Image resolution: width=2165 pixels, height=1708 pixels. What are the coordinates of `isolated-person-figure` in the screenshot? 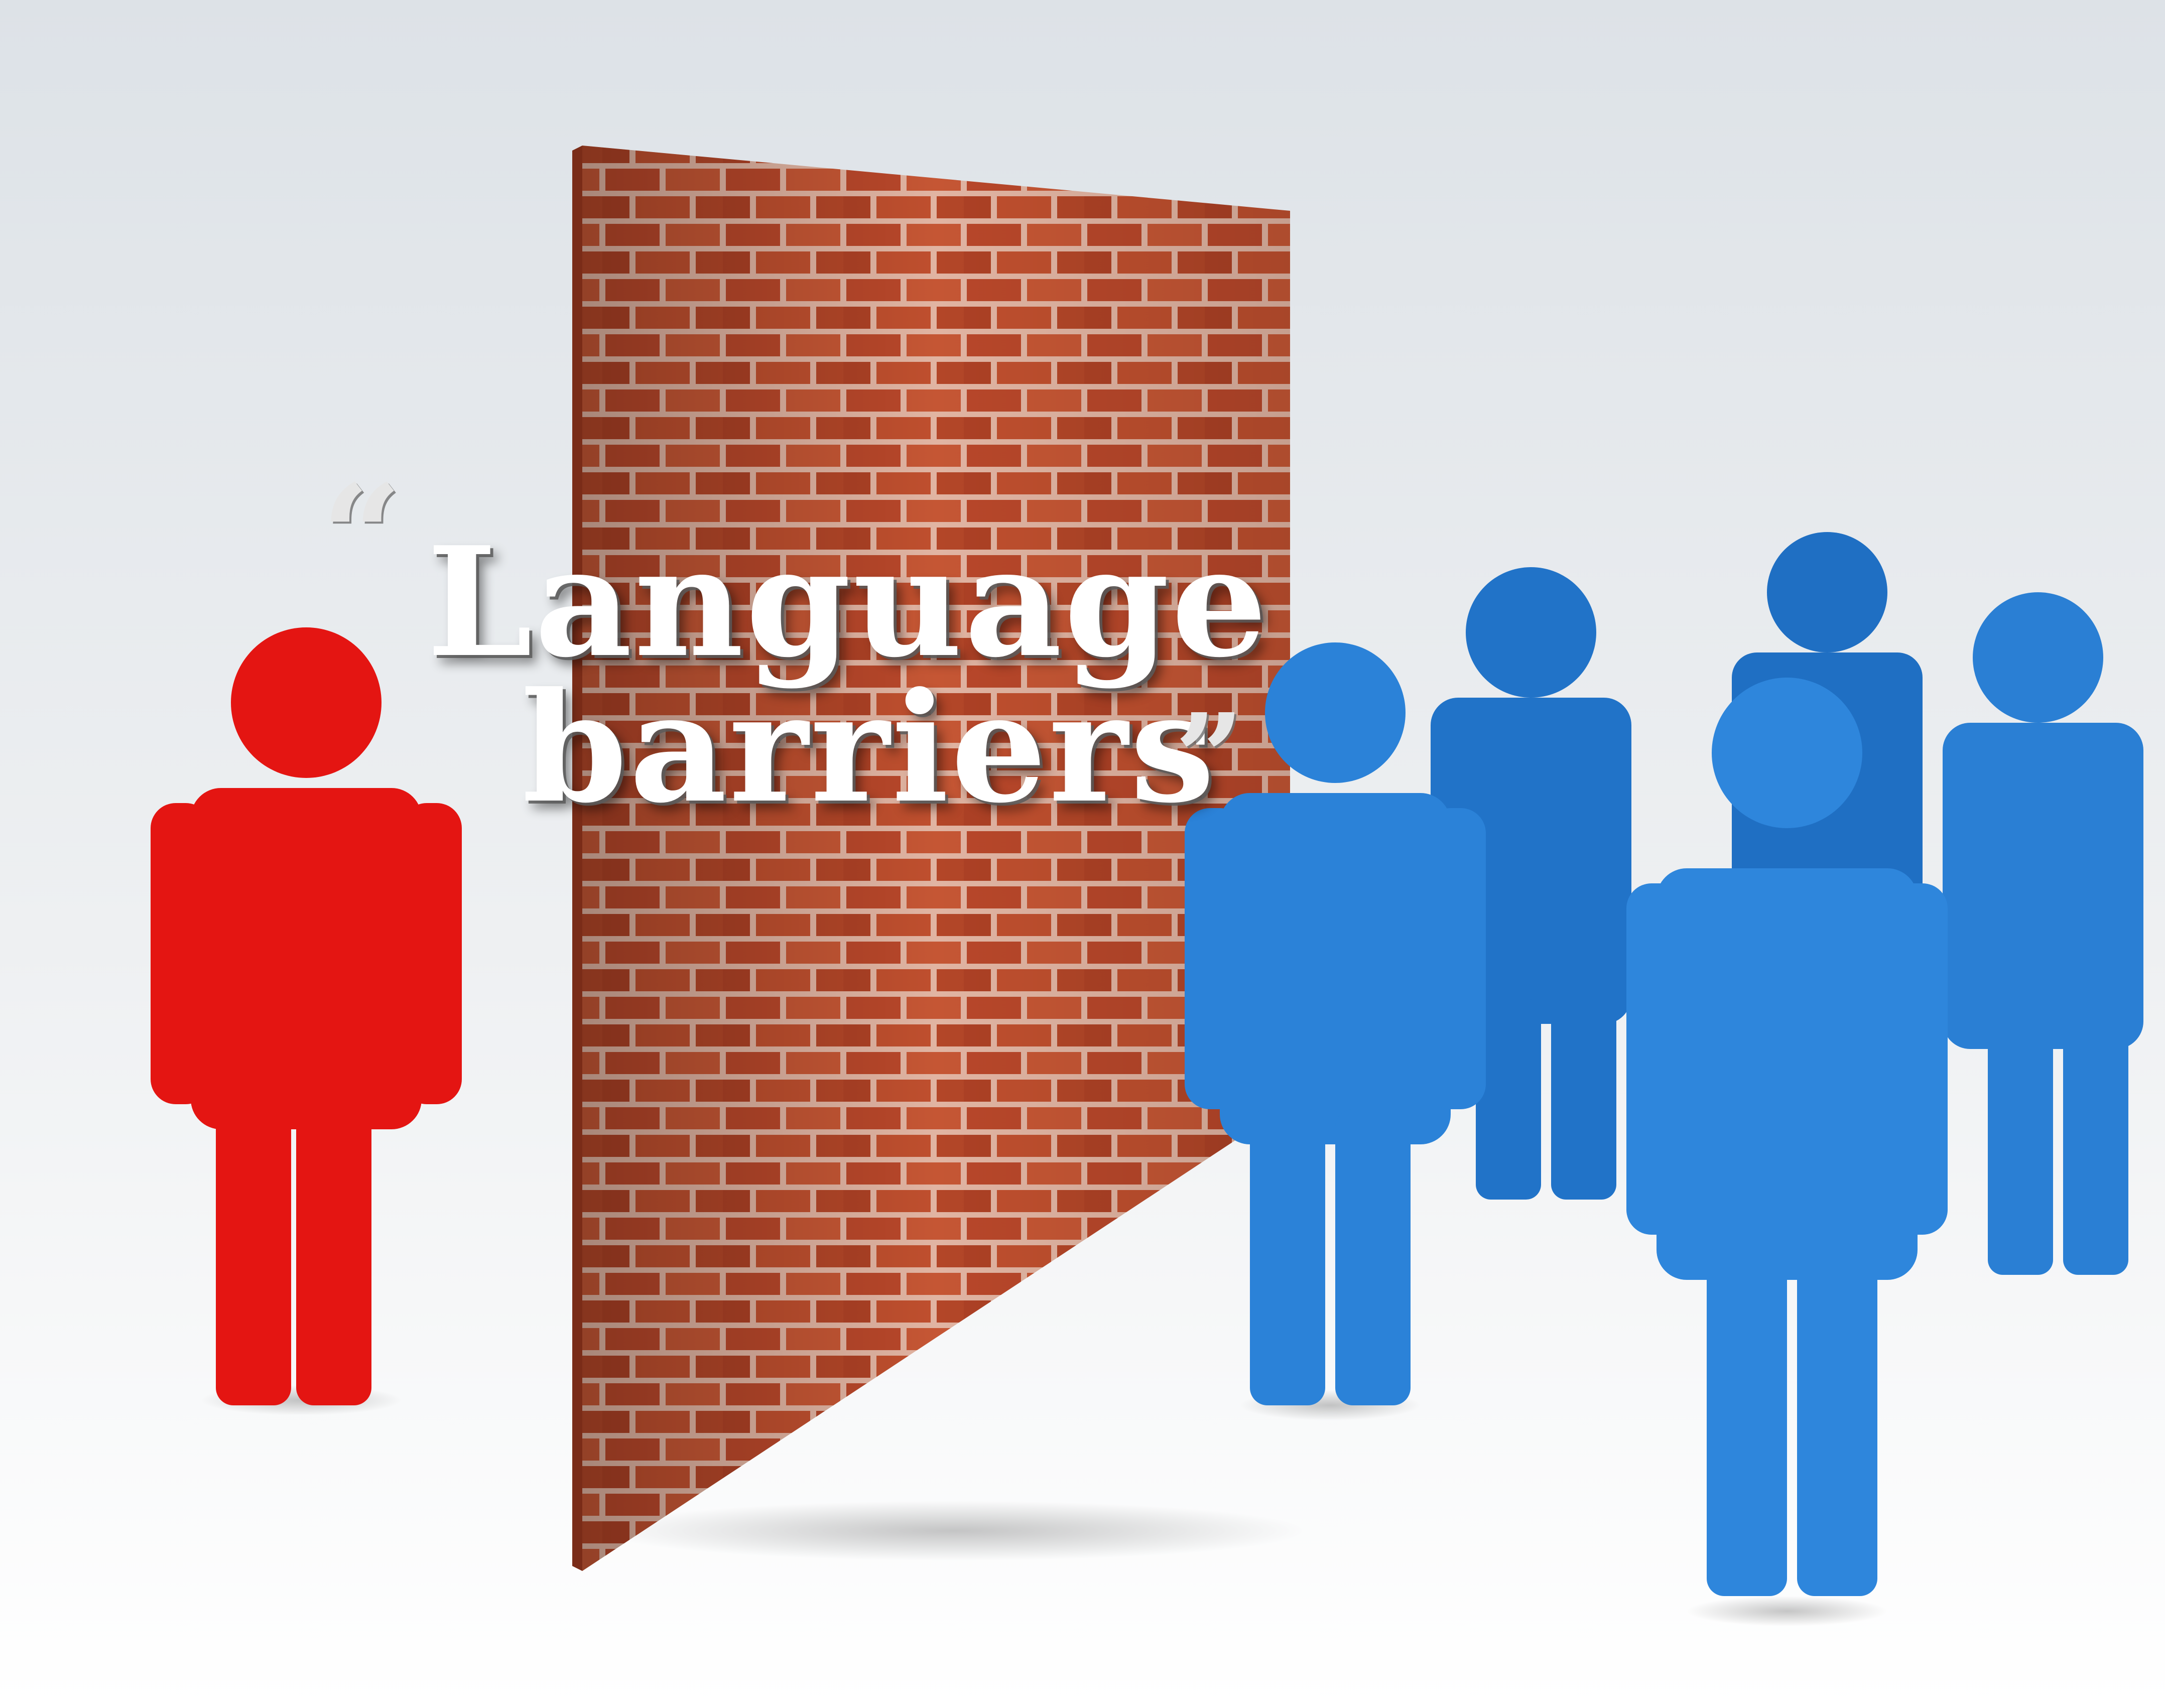 It's located at (306, 1021).